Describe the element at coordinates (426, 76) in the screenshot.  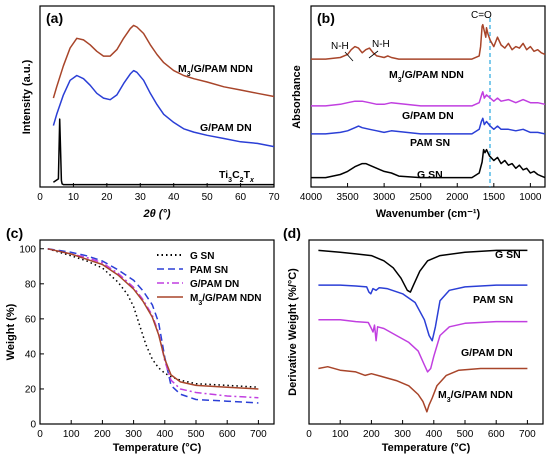
I see `panel-b-series-label-m3: M3/G/PAM NDN` at that location.